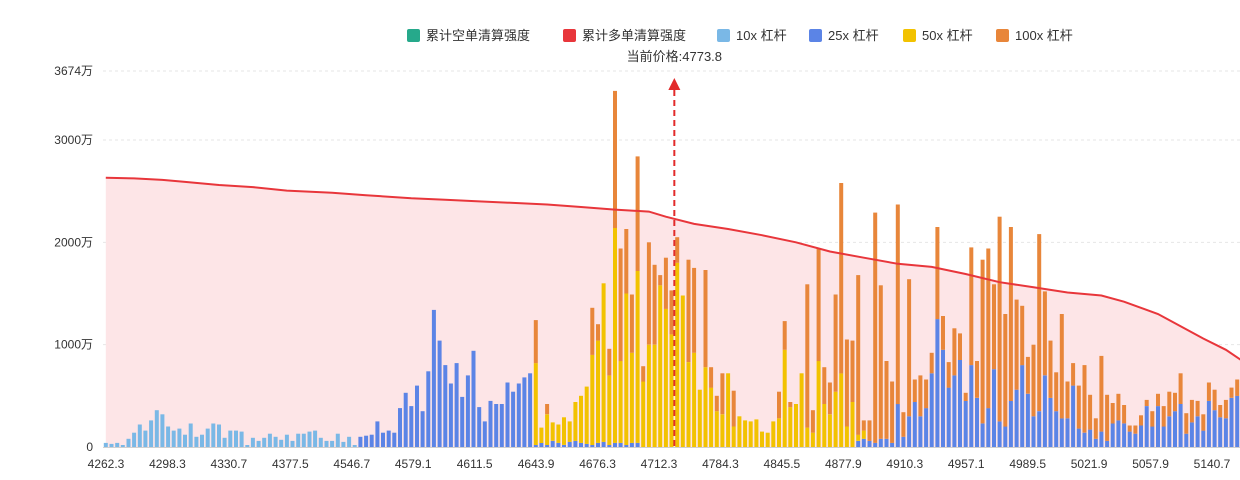 This screenshot has height=480, width=1240. Describe the element at coordinates (351, 464) in the screenshot. I see `x-tick-label: 4546.7` at that location.